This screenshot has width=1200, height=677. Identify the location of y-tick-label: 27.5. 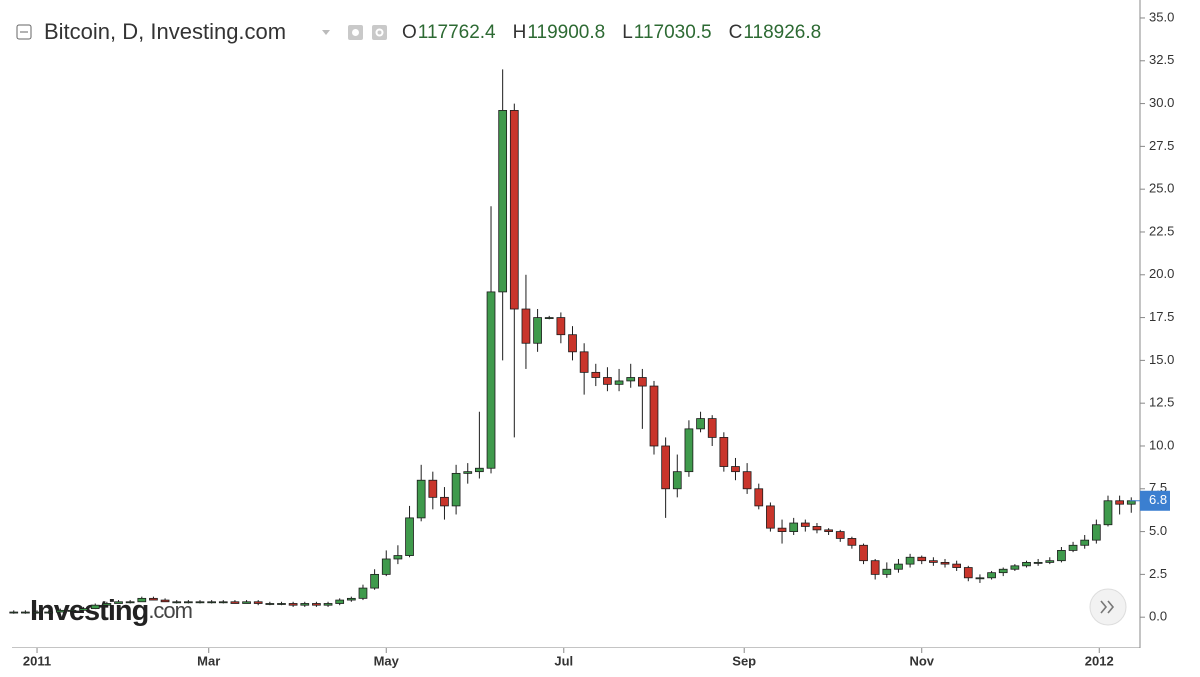
(1161, 145).